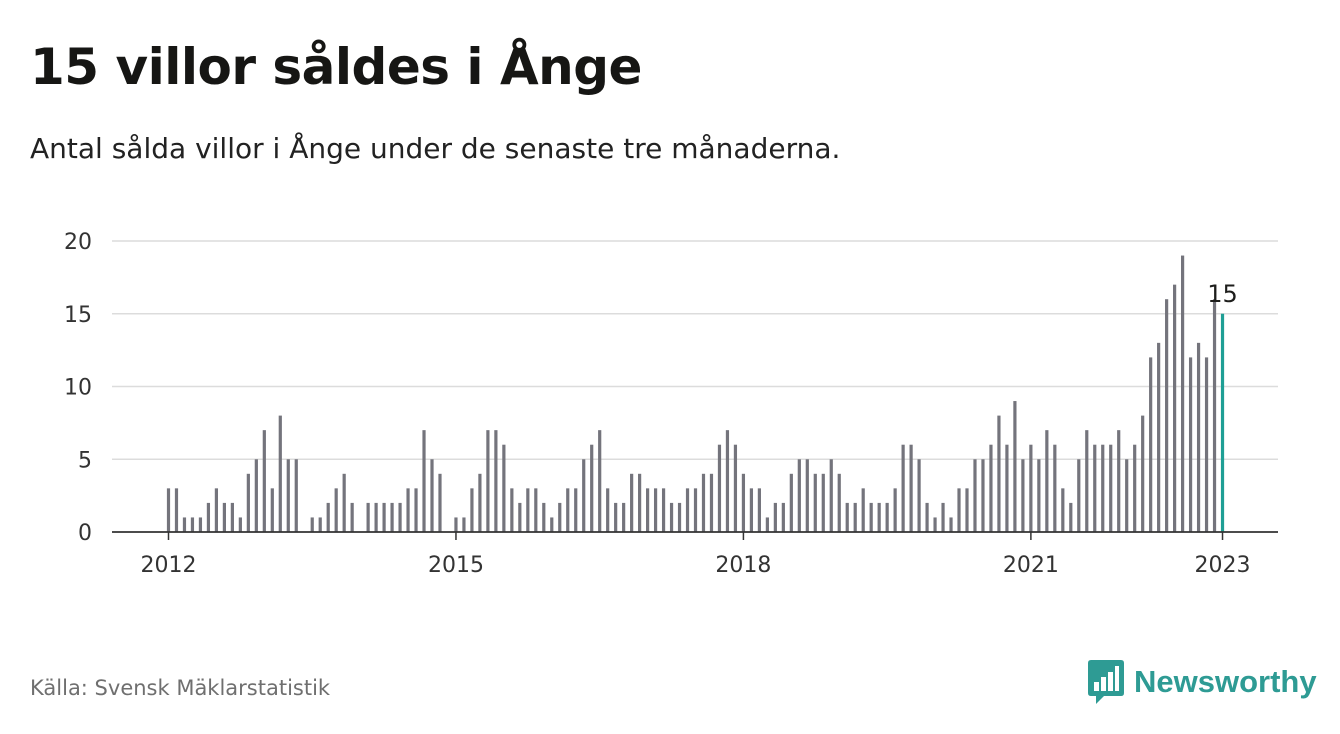  What do you see at coordinates (456, 565) in the screenshot?
I see `x-tick-label: 2015` at bounding box center [456, 565].